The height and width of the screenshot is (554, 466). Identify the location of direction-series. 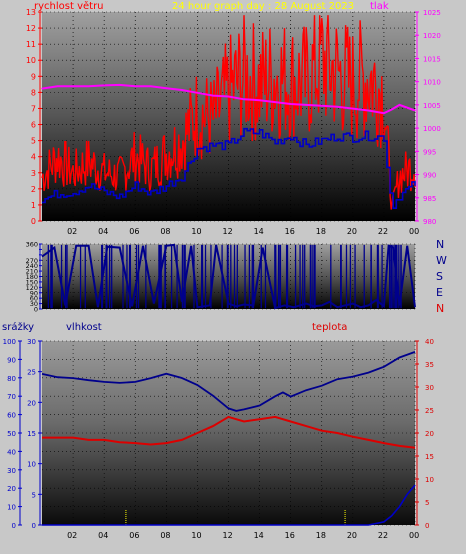
(228, 276).